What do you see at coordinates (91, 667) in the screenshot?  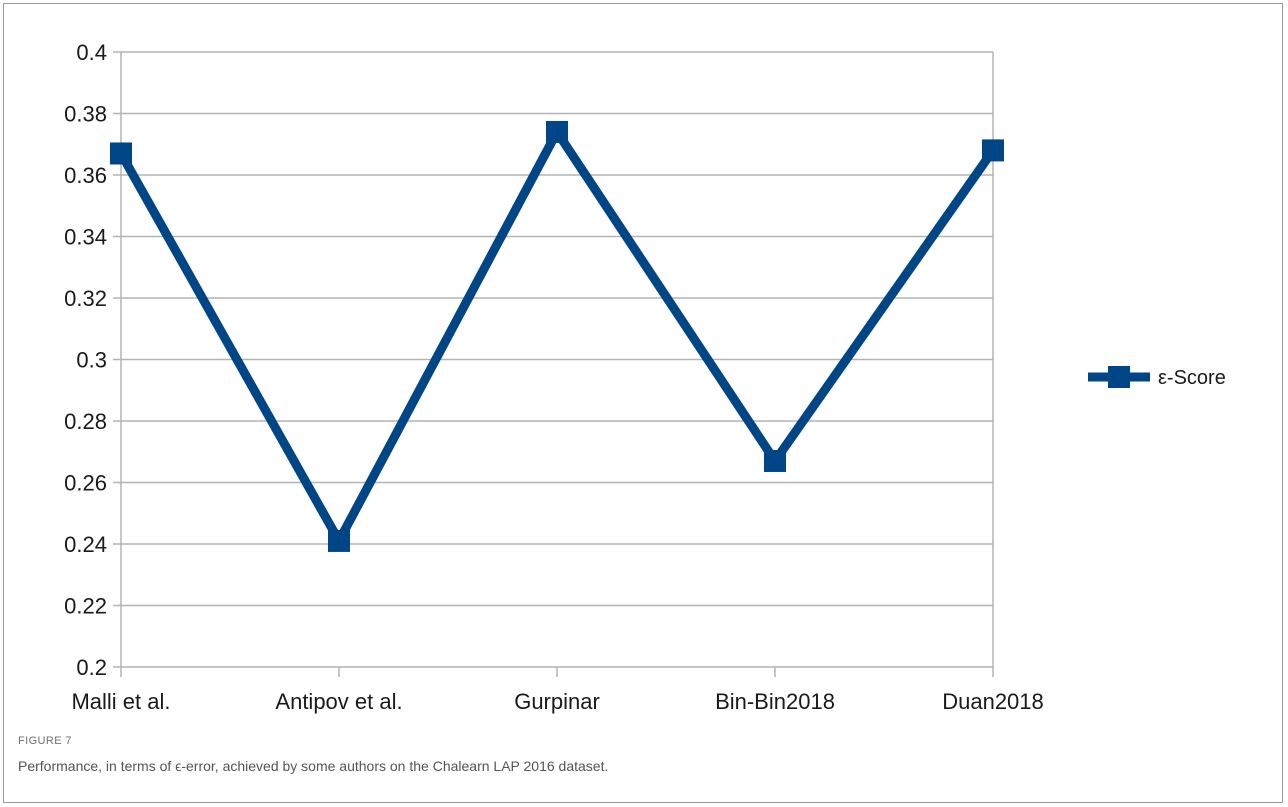 I see `y-tick-label: 0.2` at bounding box center [91, 667].